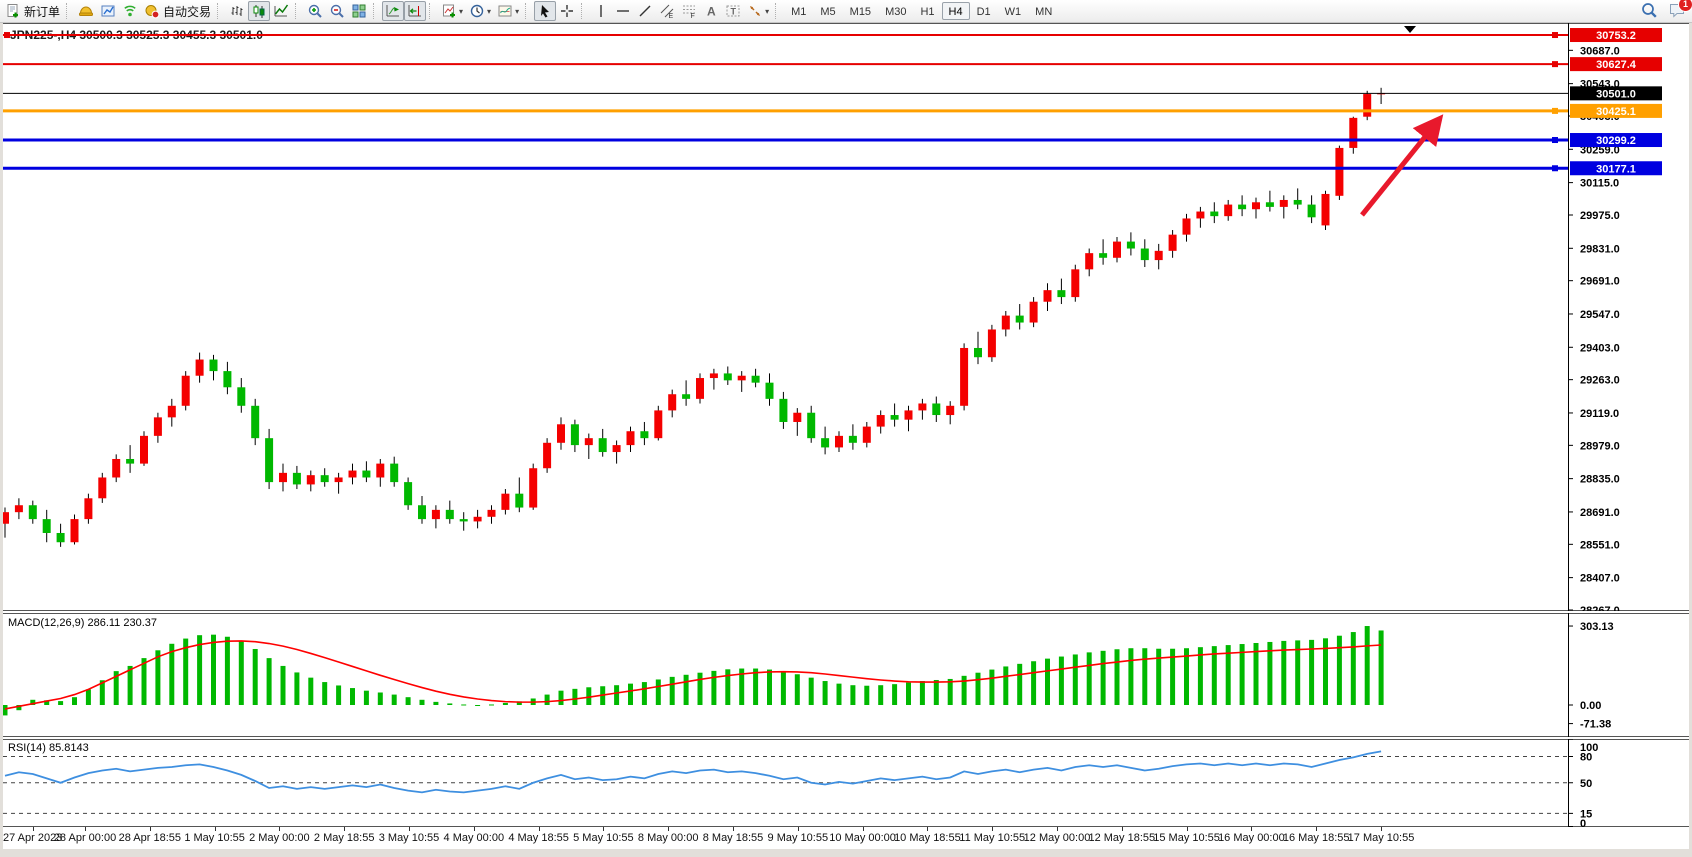 Image resolution: width=1692 pixels, height=857 pixels. I want to click on svg-text: F, so click(693, 16).